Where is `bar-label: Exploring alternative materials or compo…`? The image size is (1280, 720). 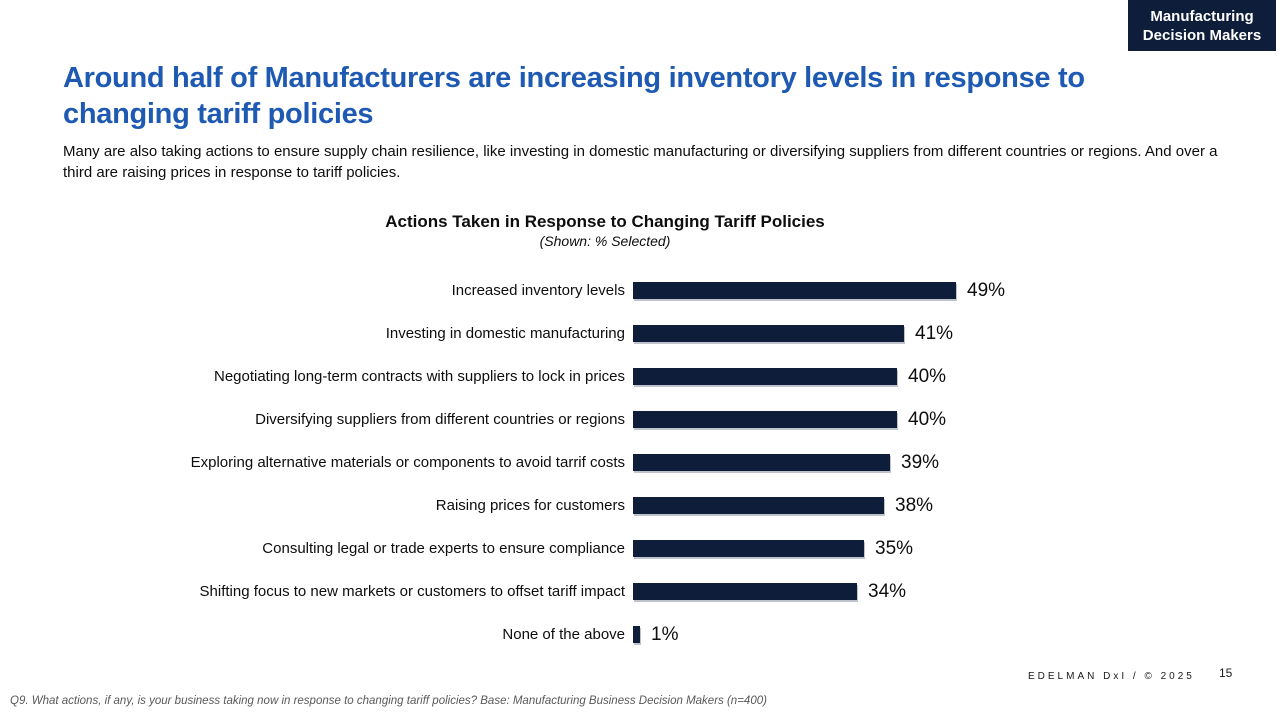 bar-label: Exploring alternative materials or compo… is located at coordinates (407, 462).